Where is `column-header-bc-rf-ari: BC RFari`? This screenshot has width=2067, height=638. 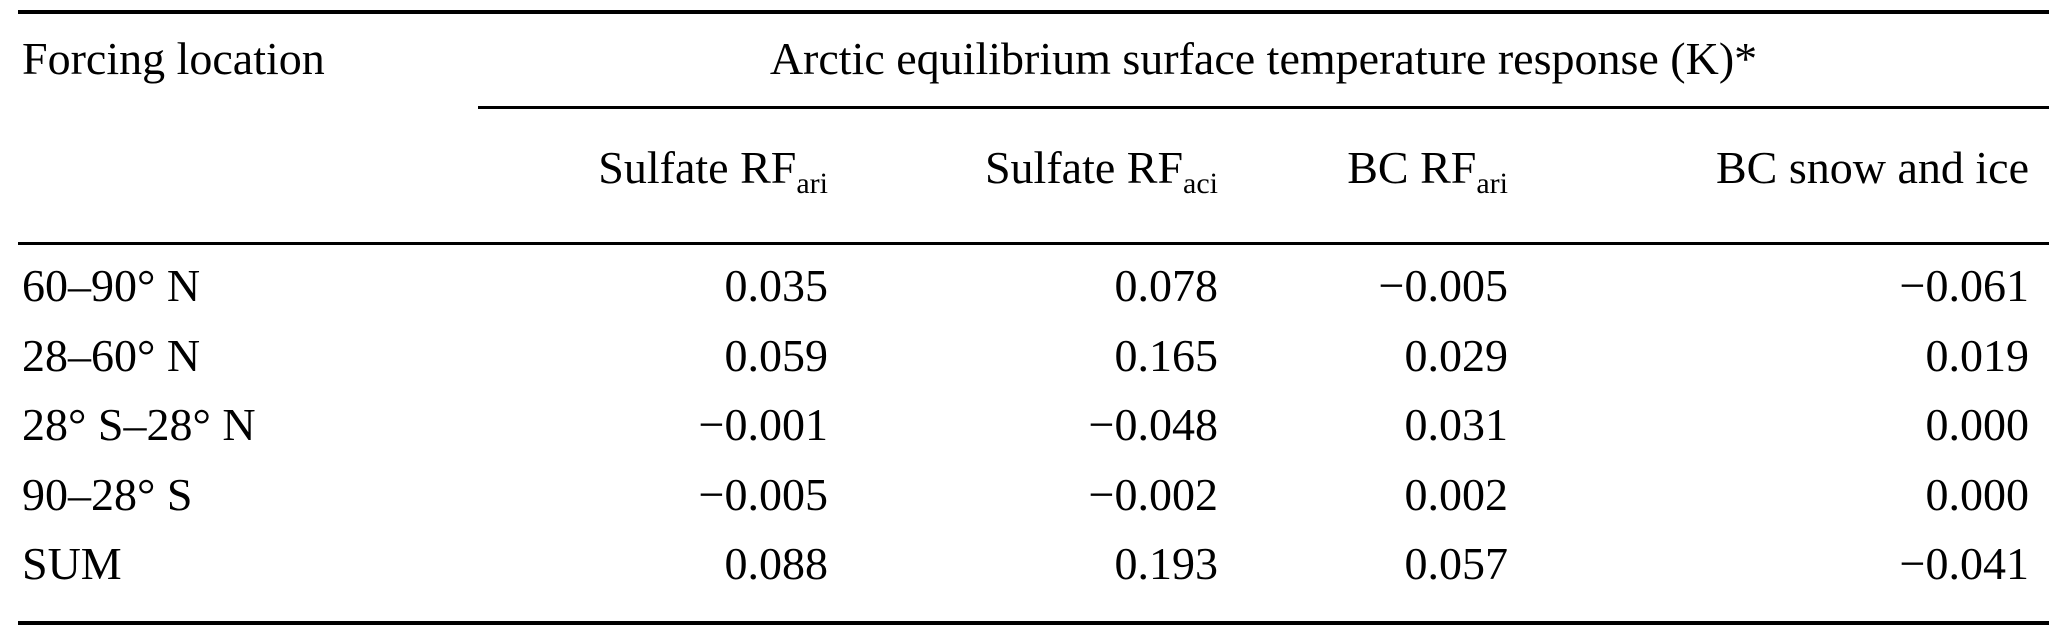 column-header-bc-rf-ari: BC RFari is located at coordinates (1383, 176).